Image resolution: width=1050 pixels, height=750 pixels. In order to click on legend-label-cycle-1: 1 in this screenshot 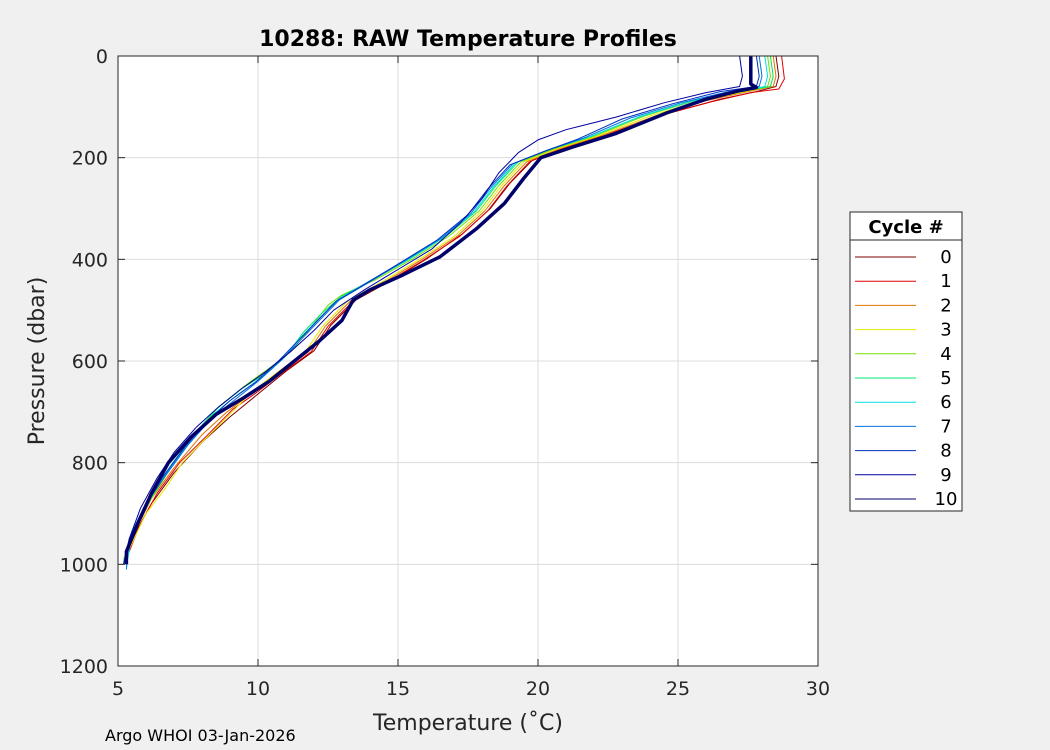, I will do `click(945, 281)`.